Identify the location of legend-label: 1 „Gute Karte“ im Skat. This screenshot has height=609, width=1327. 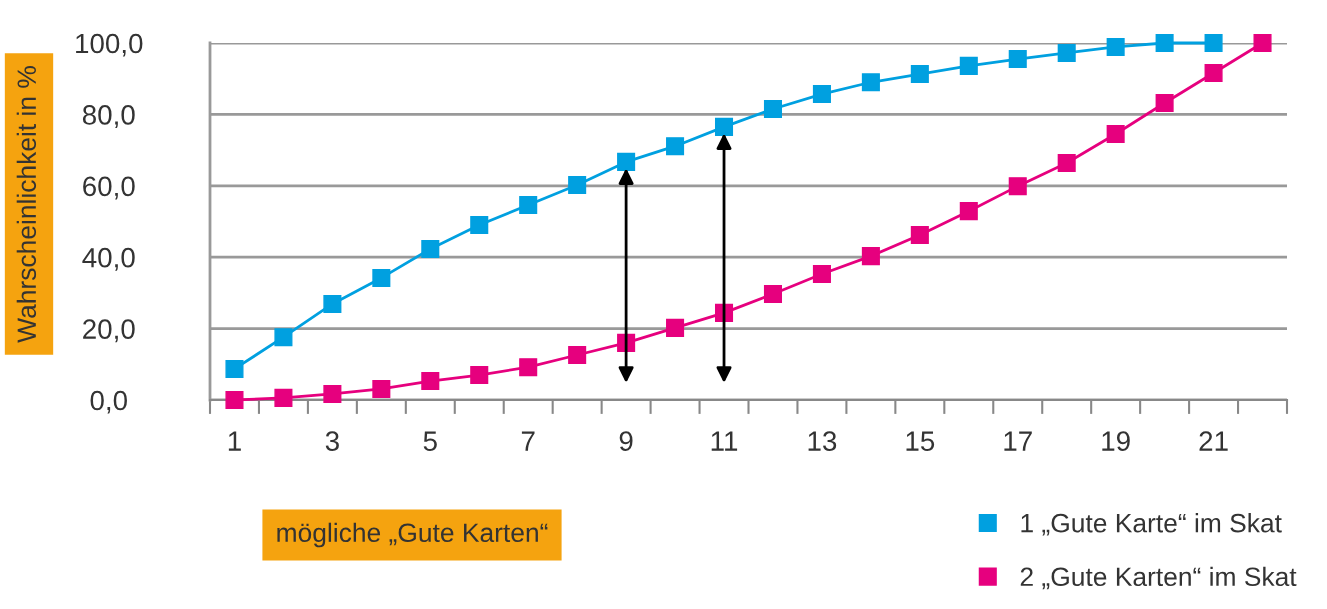
(1151, 524).